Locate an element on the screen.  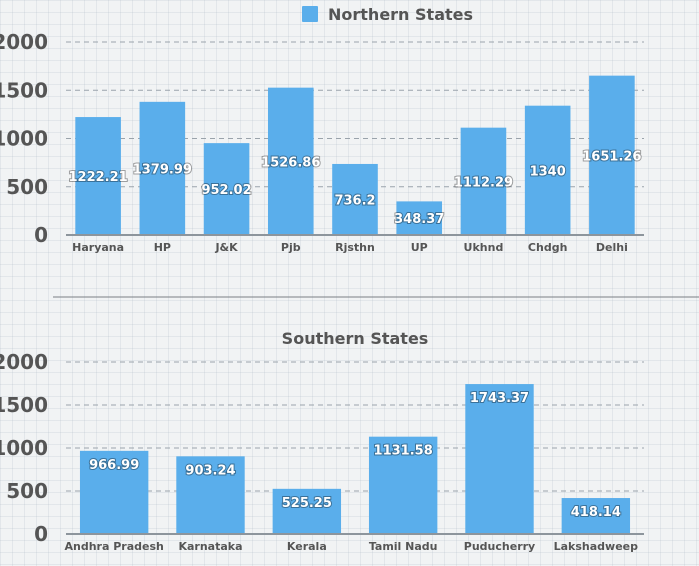
data-label: 1131.58 is located at coordinates (403, 451).